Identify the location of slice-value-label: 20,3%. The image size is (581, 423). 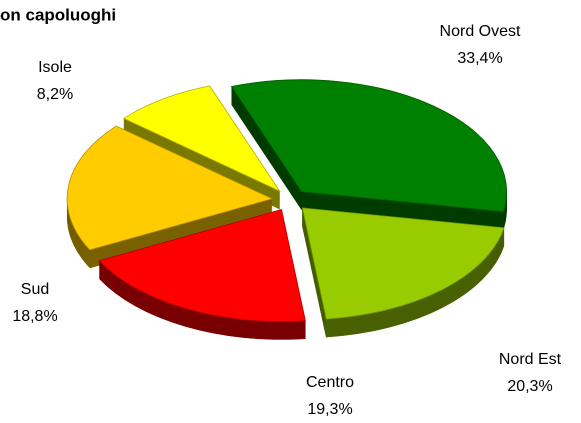
(529, 386).